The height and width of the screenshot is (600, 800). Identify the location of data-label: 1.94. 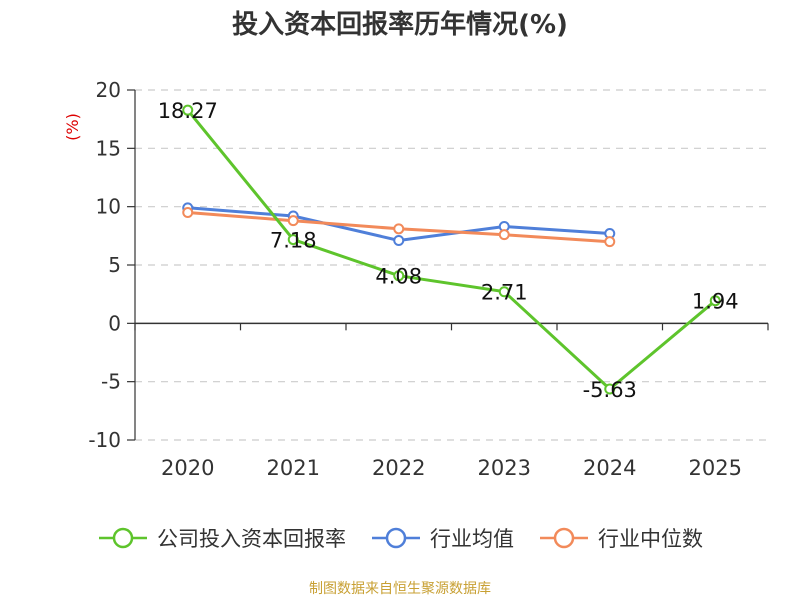
(715, 302).